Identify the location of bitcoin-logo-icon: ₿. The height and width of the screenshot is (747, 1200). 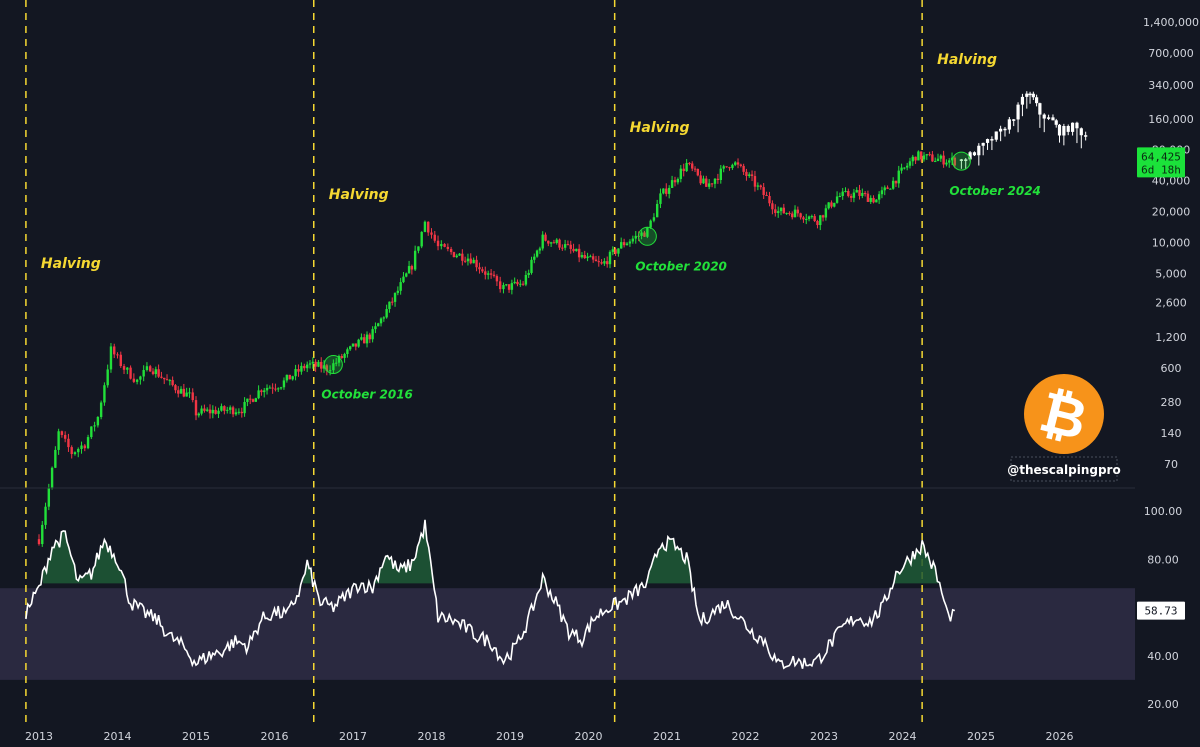
(1064, 414).